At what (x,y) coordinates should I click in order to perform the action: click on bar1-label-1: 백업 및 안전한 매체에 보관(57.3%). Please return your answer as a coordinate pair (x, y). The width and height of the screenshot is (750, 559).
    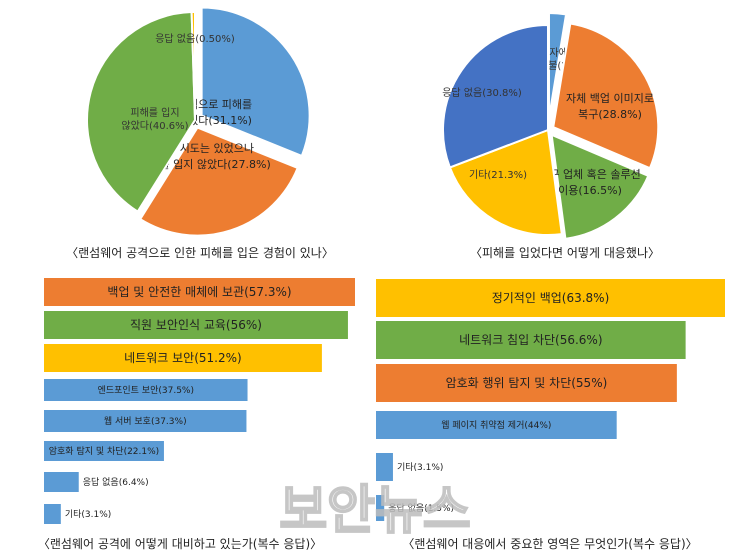
    Looking at the image, I should click on (199, 292).